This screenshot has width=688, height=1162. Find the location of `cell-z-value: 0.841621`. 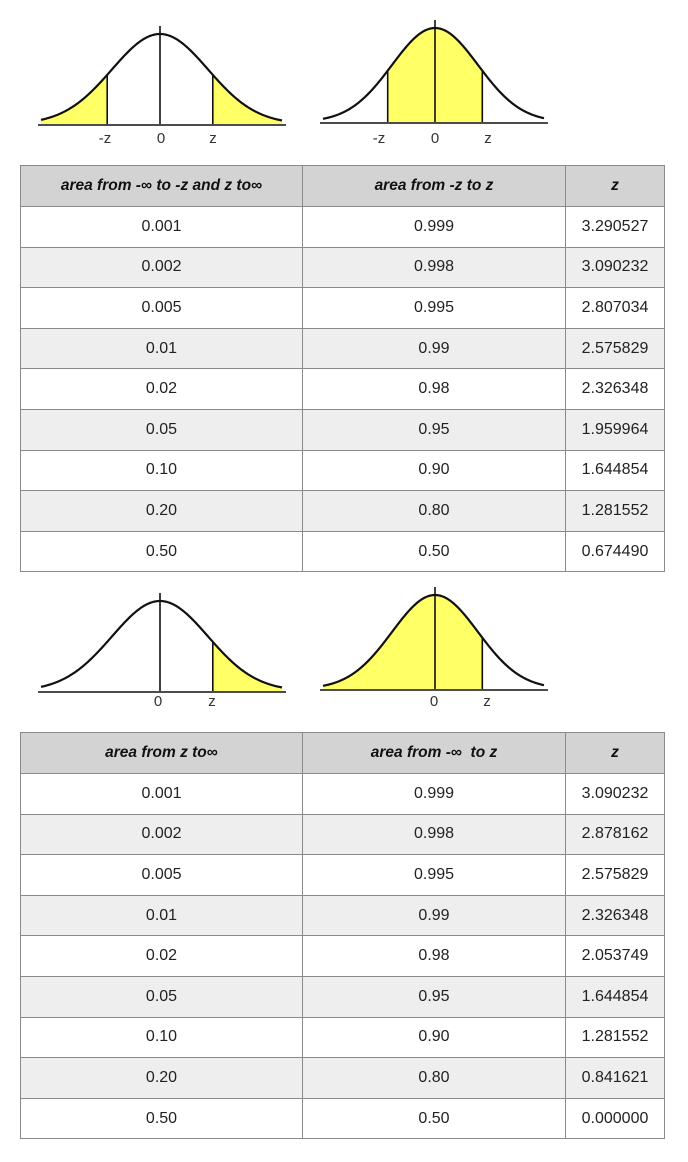

cell-z-value: 0.841621 is located at coordinates (615, 1078).